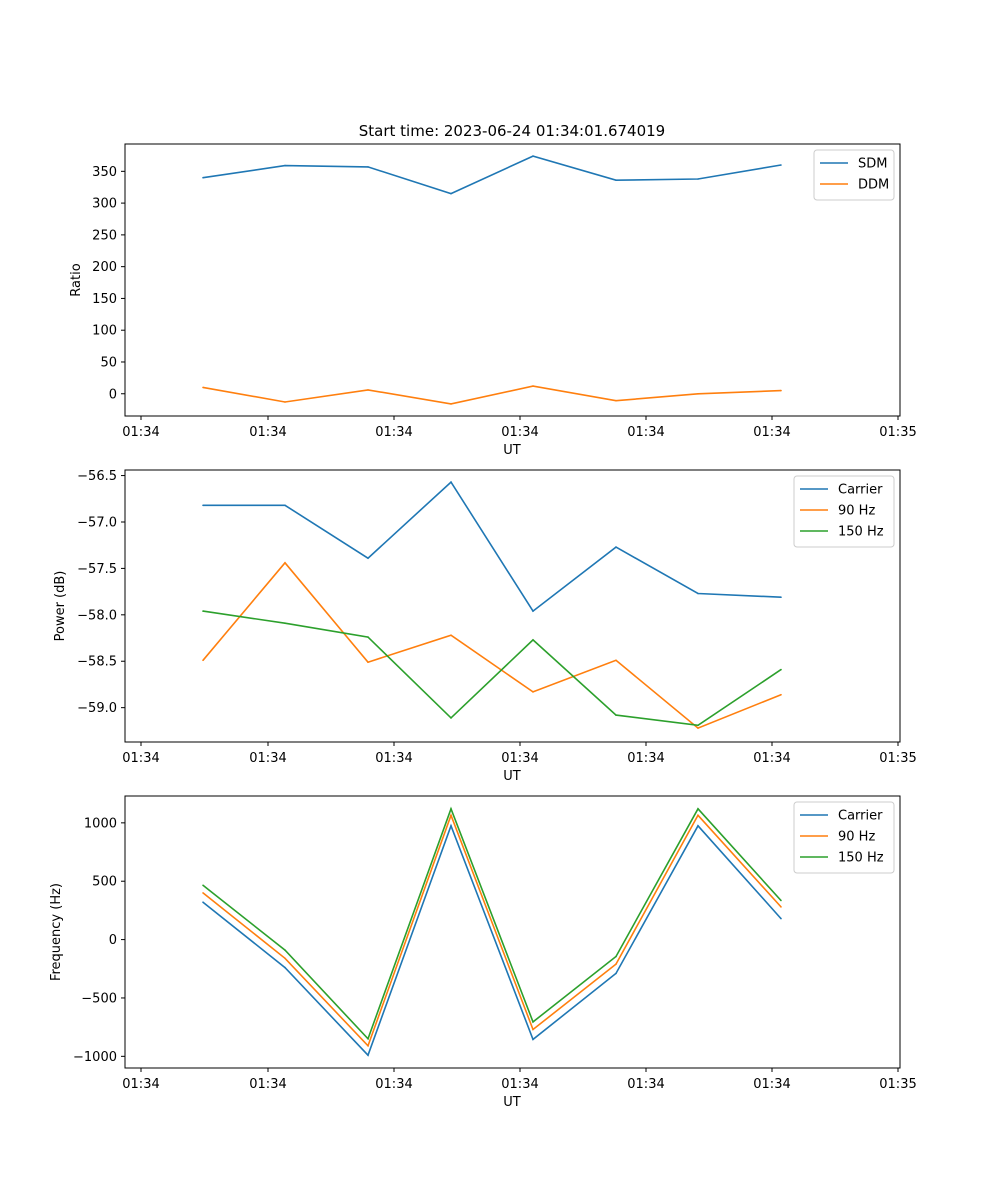 This screenshot has width=1000, height=1200. I want to click on y-tick-label: −59.0, so click(97, 708).